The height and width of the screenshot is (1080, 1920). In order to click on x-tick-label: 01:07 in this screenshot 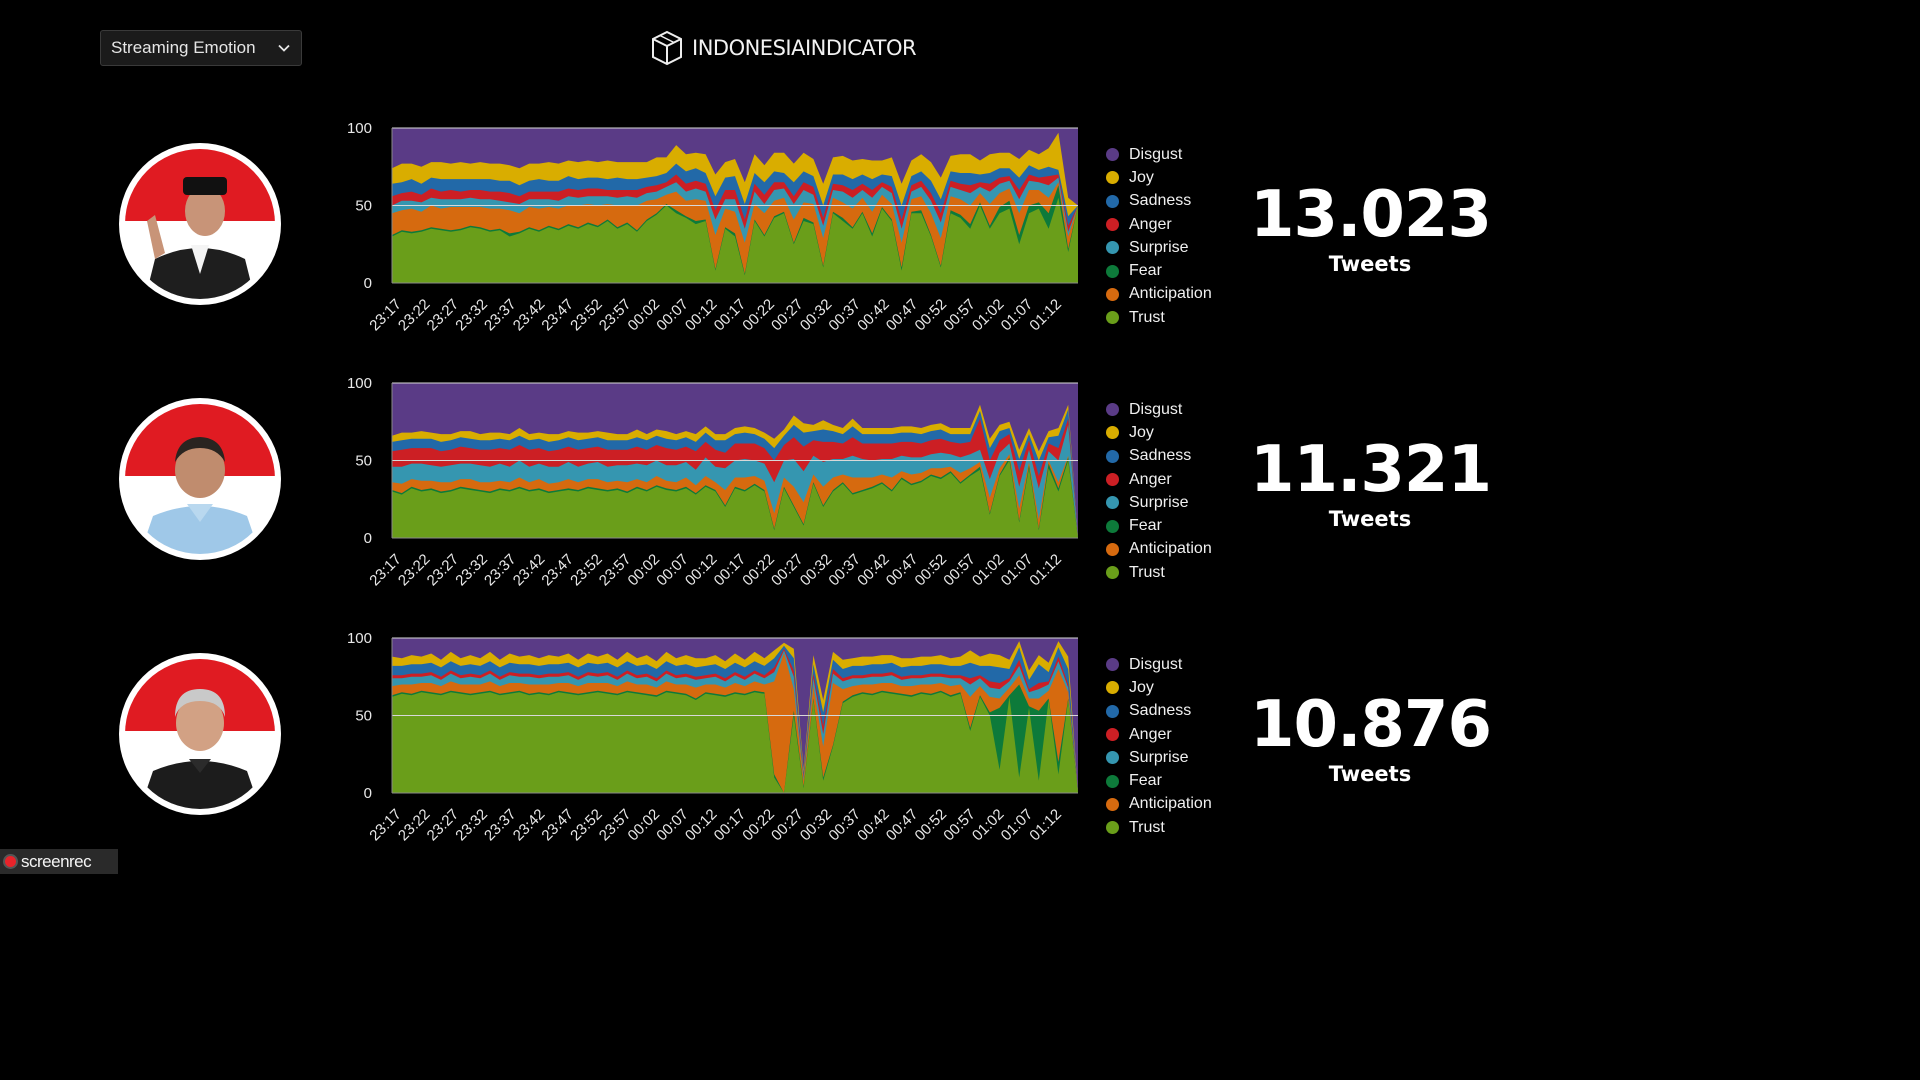, I will do `click(1017, 825)`.